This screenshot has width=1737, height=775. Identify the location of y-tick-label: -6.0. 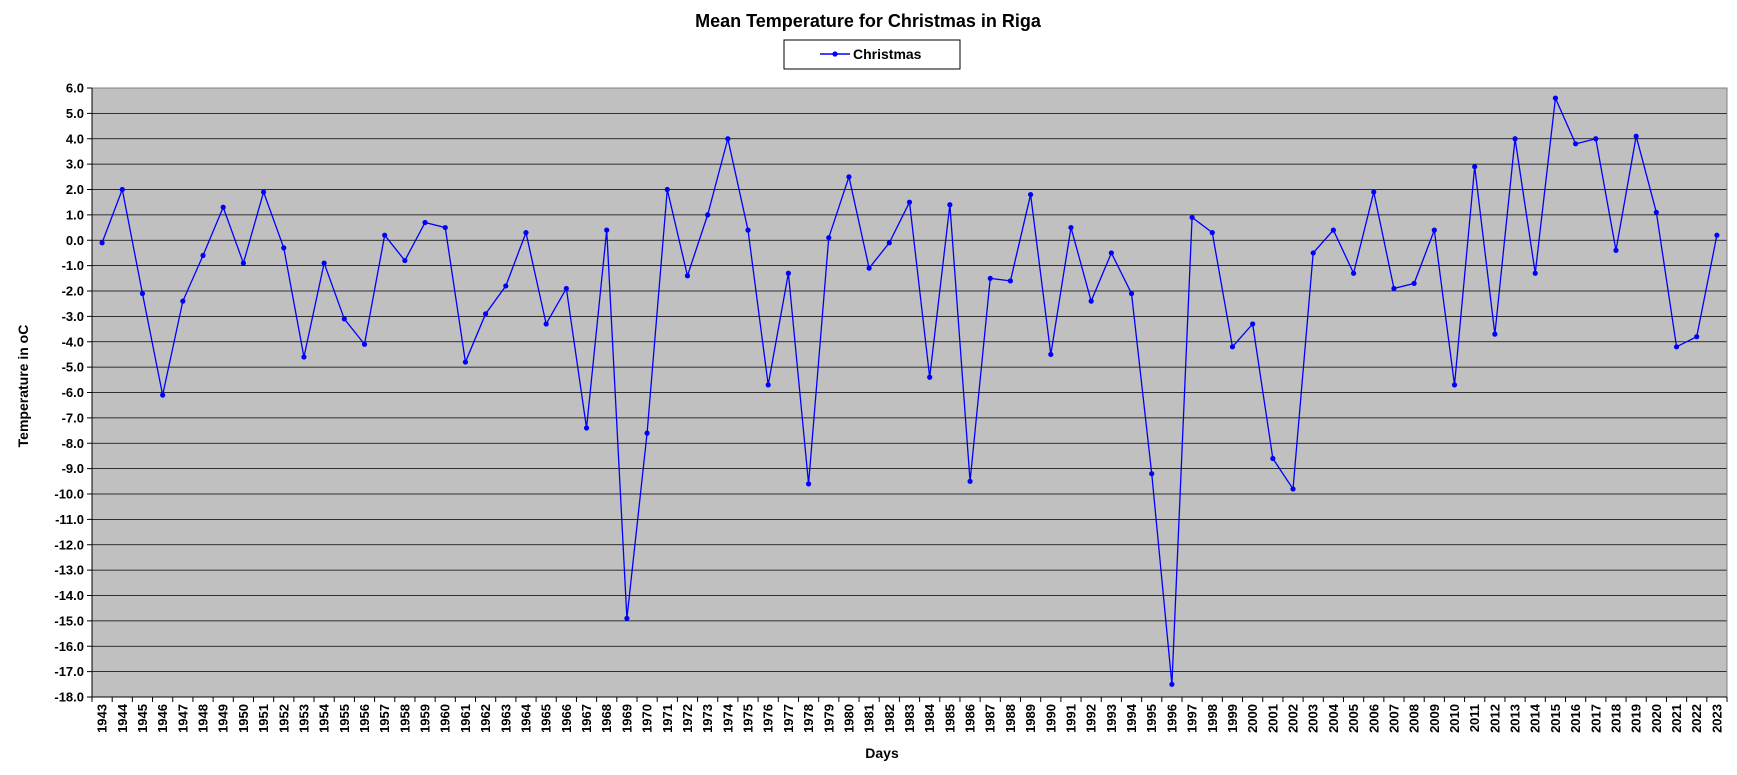
(73, 392).